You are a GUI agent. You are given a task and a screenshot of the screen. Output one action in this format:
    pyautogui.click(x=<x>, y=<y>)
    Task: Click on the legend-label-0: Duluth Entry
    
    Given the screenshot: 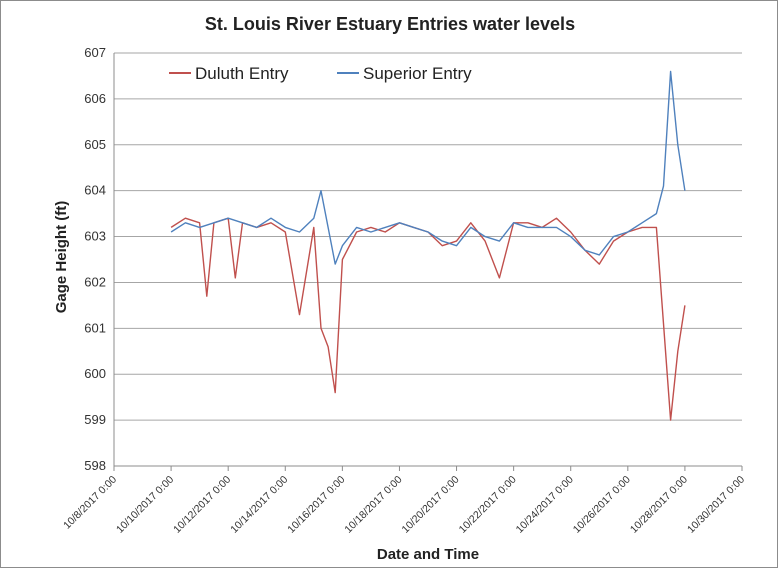 What is the action you would take?
    pyautogui.click(x=242, y=73)
    